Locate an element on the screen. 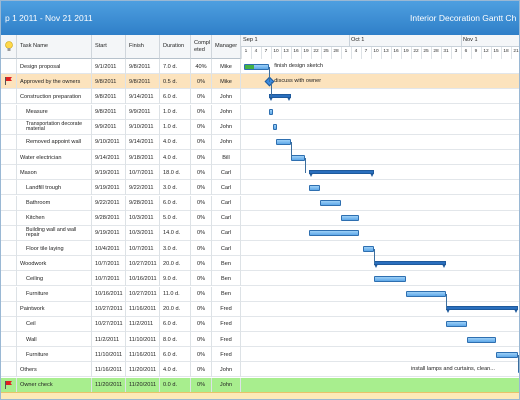  task-row: Bathroom 9/22/2011 9/28/2011 6.0 d. 0% Carl is located at coordinates (260, 203).